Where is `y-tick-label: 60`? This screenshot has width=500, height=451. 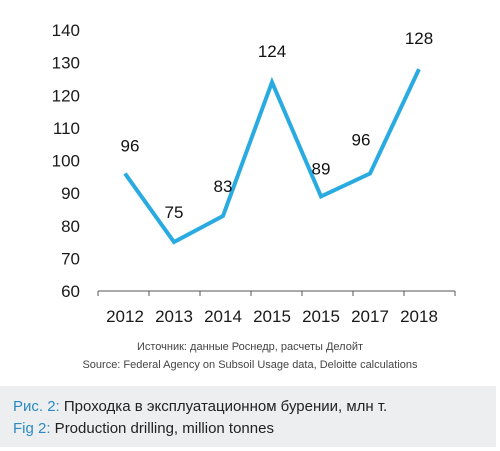 y-tick-label: 60 is located at coordinates (70, 291).